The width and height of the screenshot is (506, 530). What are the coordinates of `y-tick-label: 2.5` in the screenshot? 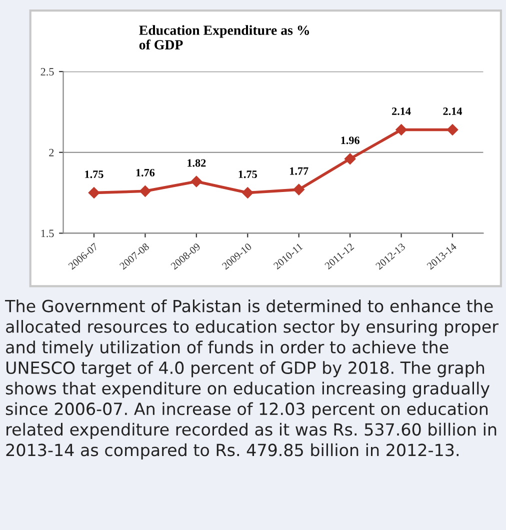 It's located at (47, 72).